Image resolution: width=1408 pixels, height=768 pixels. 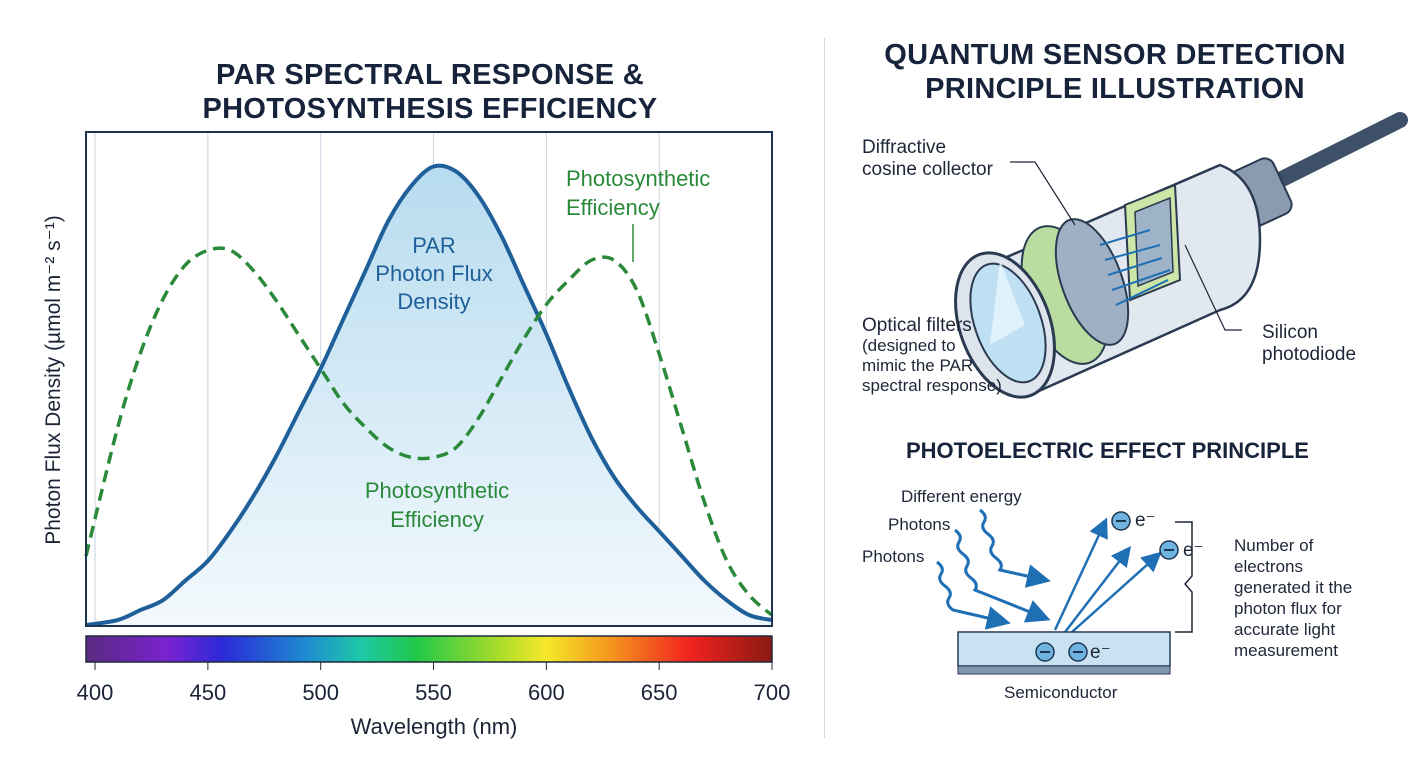 I want to click on panel-divider, so click(x=824, y=388).